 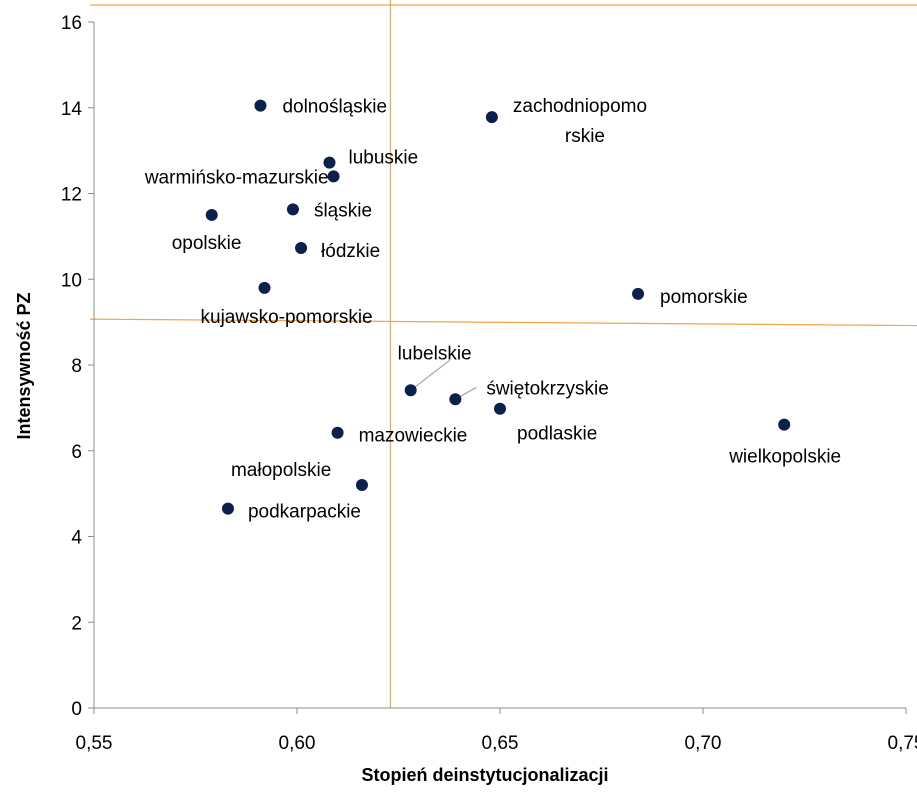 I want to click on x-tick-label: 0,65, so click(x=500, y=743).